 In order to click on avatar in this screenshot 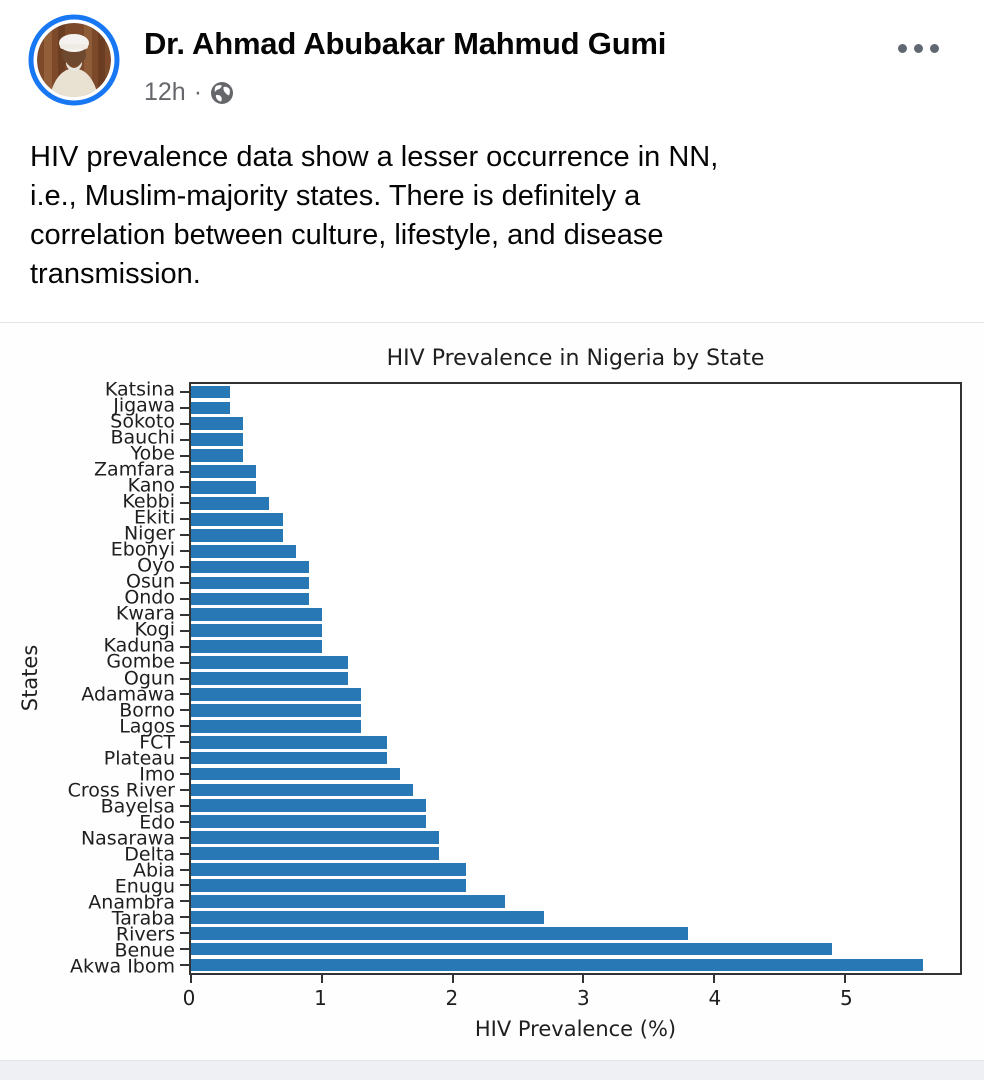, I will do `click(74, 60)`.